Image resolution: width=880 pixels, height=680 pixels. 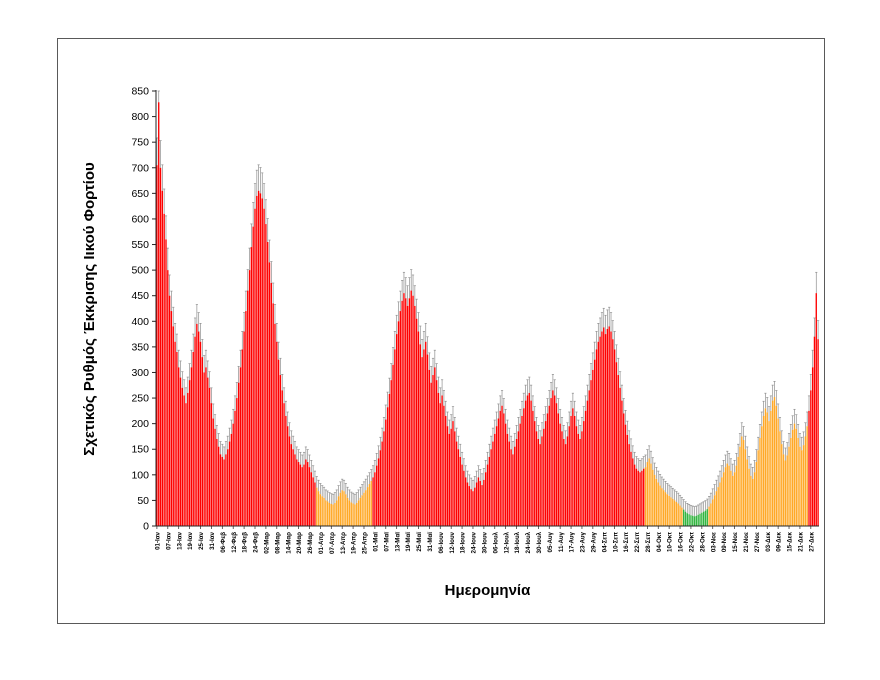 What do you see at coordinates (506, 542) in the screenshot?
I see `x-tick-label: 12-Ιουλ` at bounding box center [506, 542].